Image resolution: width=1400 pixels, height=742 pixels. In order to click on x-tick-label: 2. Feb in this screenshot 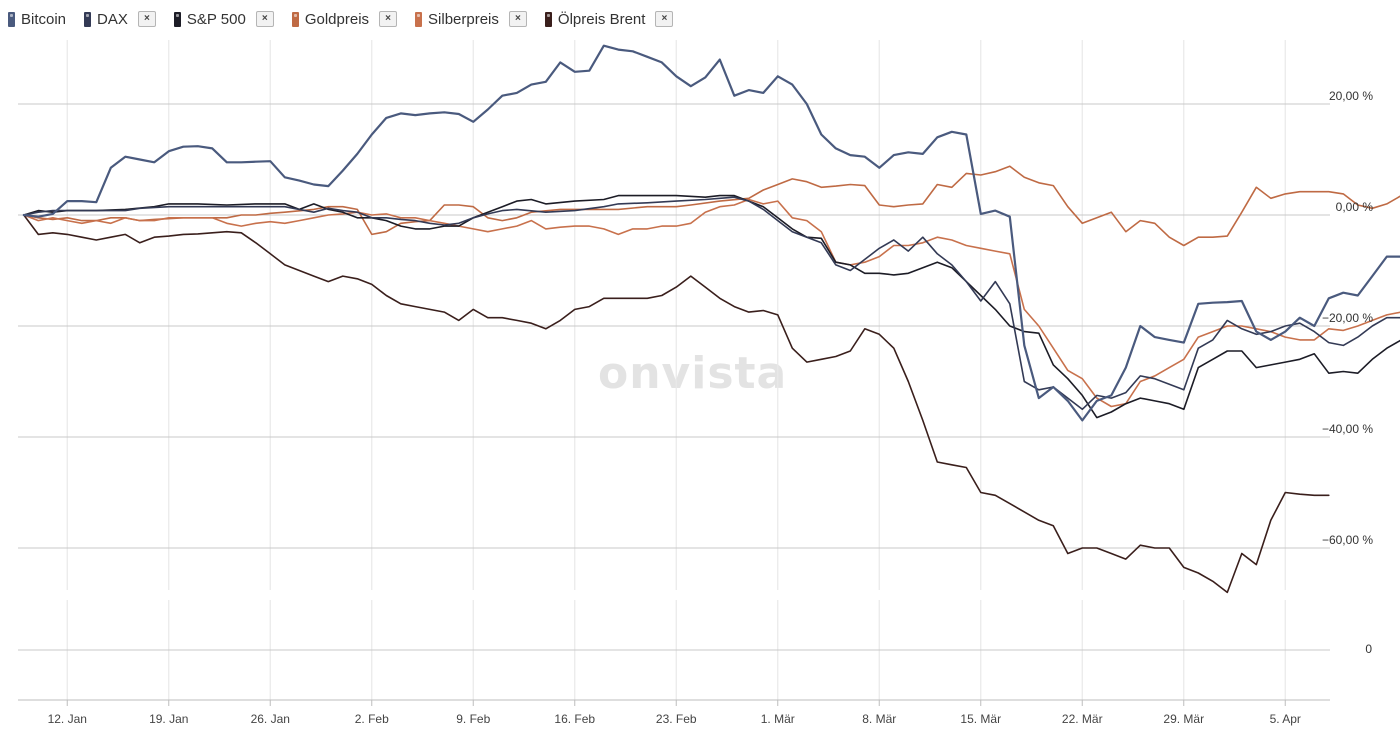, I will do `click(372, 719)`.